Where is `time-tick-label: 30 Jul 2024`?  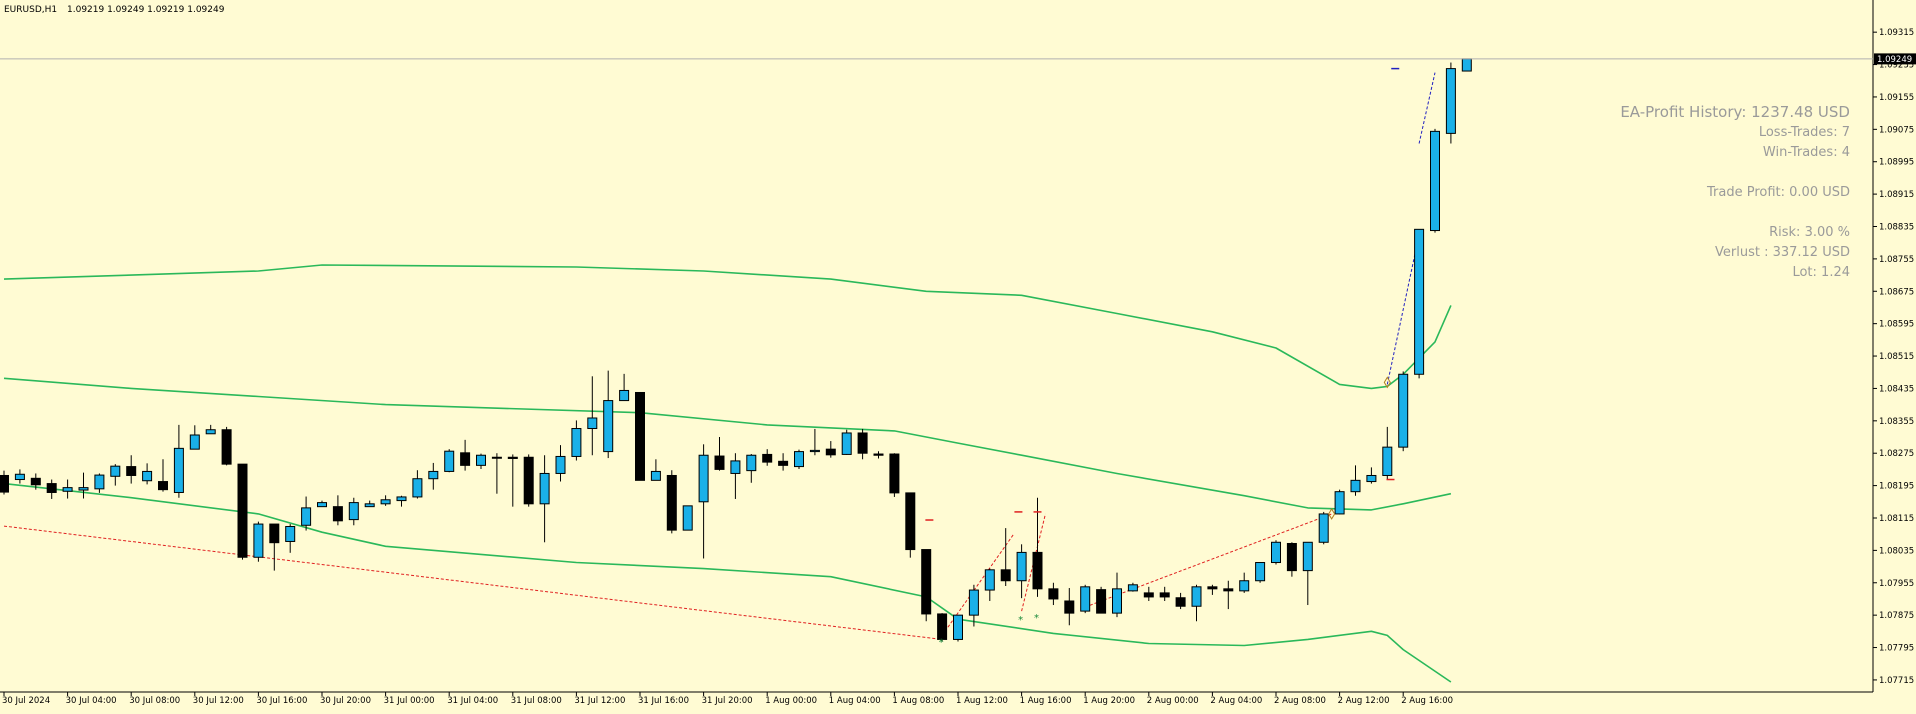 time-tick-label: 30 Jul 2024 is located at coordinates (26, 701).